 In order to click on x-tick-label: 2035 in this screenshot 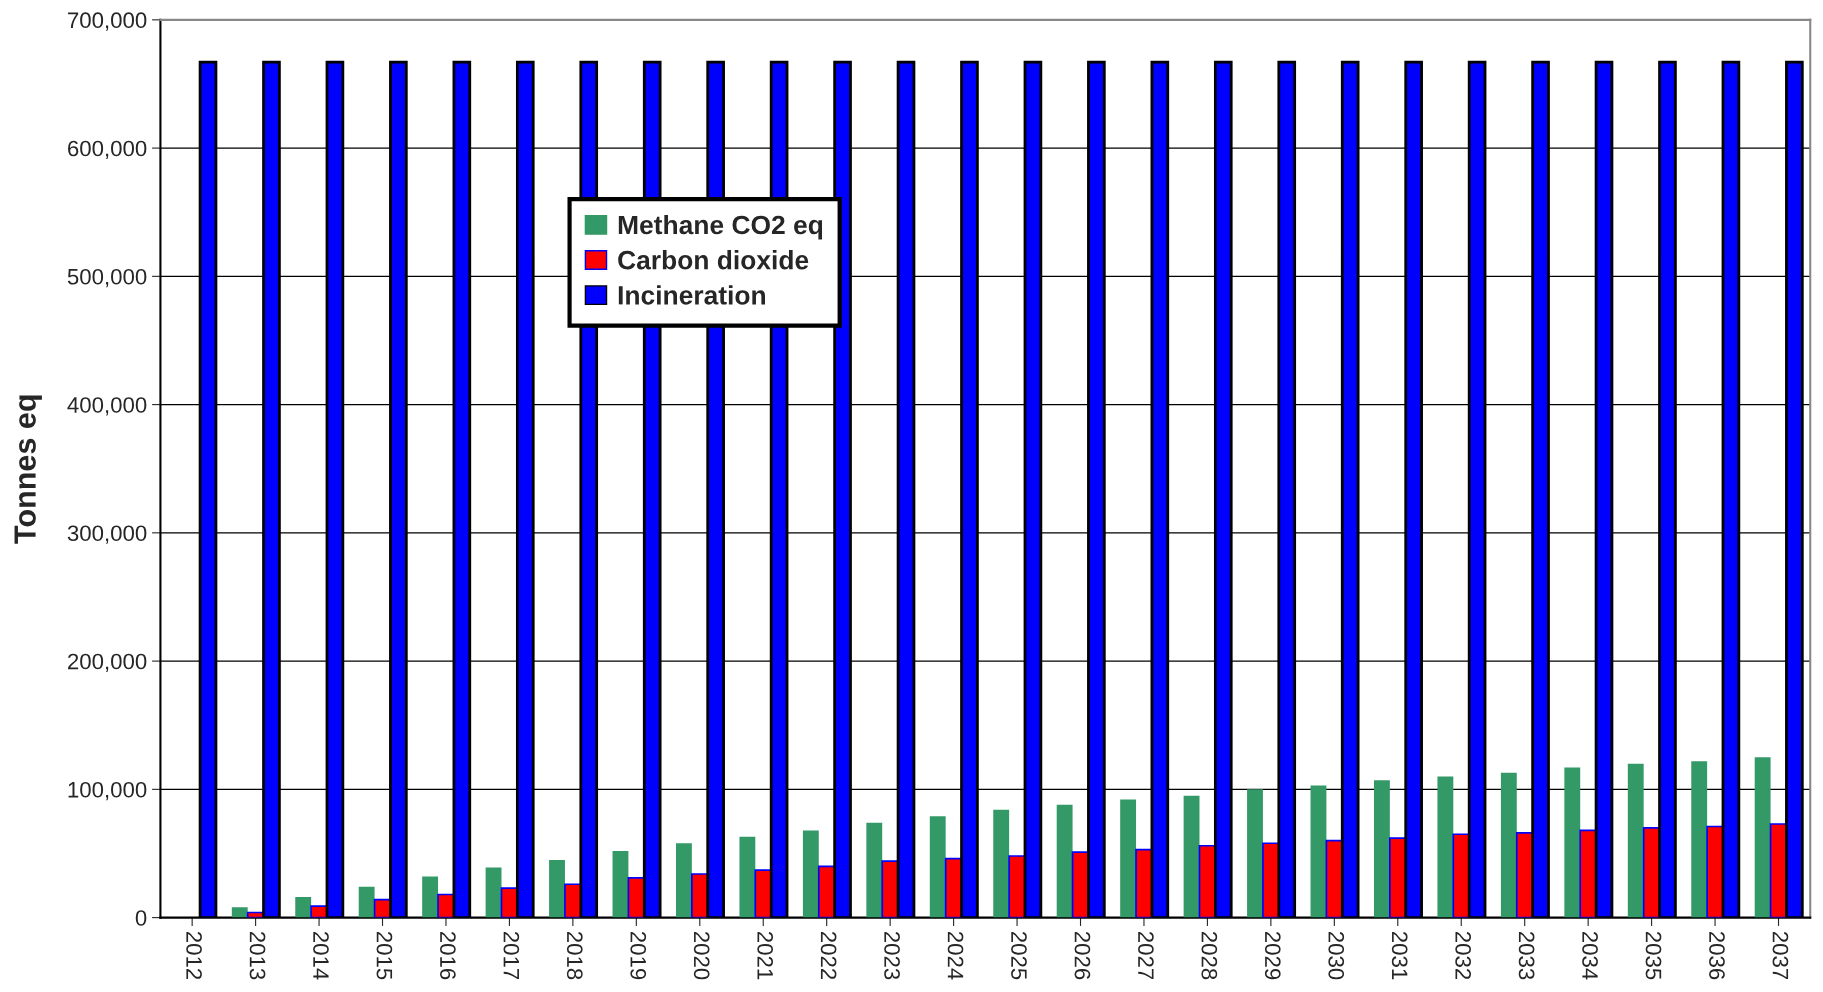, I will do `click(1653, 955)`.